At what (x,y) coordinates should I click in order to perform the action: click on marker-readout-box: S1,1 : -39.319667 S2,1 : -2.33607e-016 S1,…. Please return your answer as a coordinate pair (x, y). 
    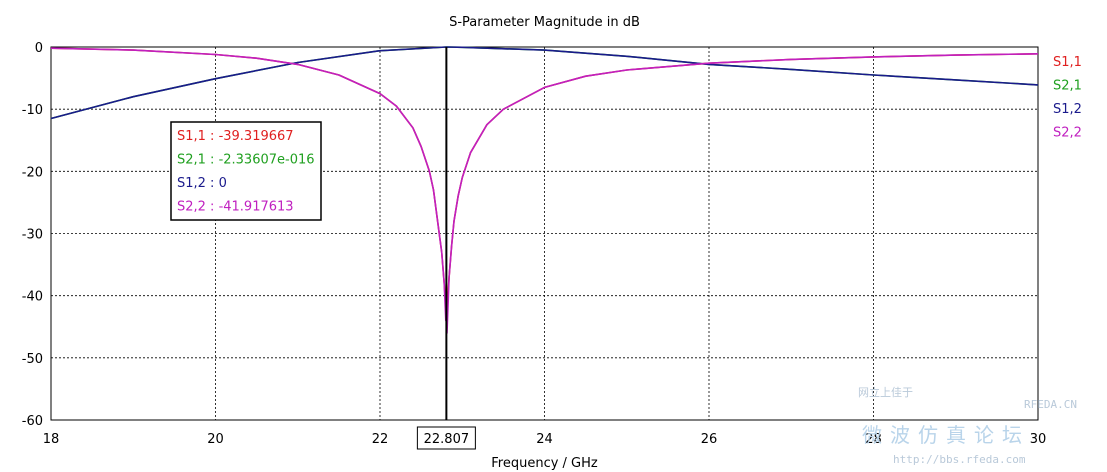
    Looking at the image, I should click on (246, 171).